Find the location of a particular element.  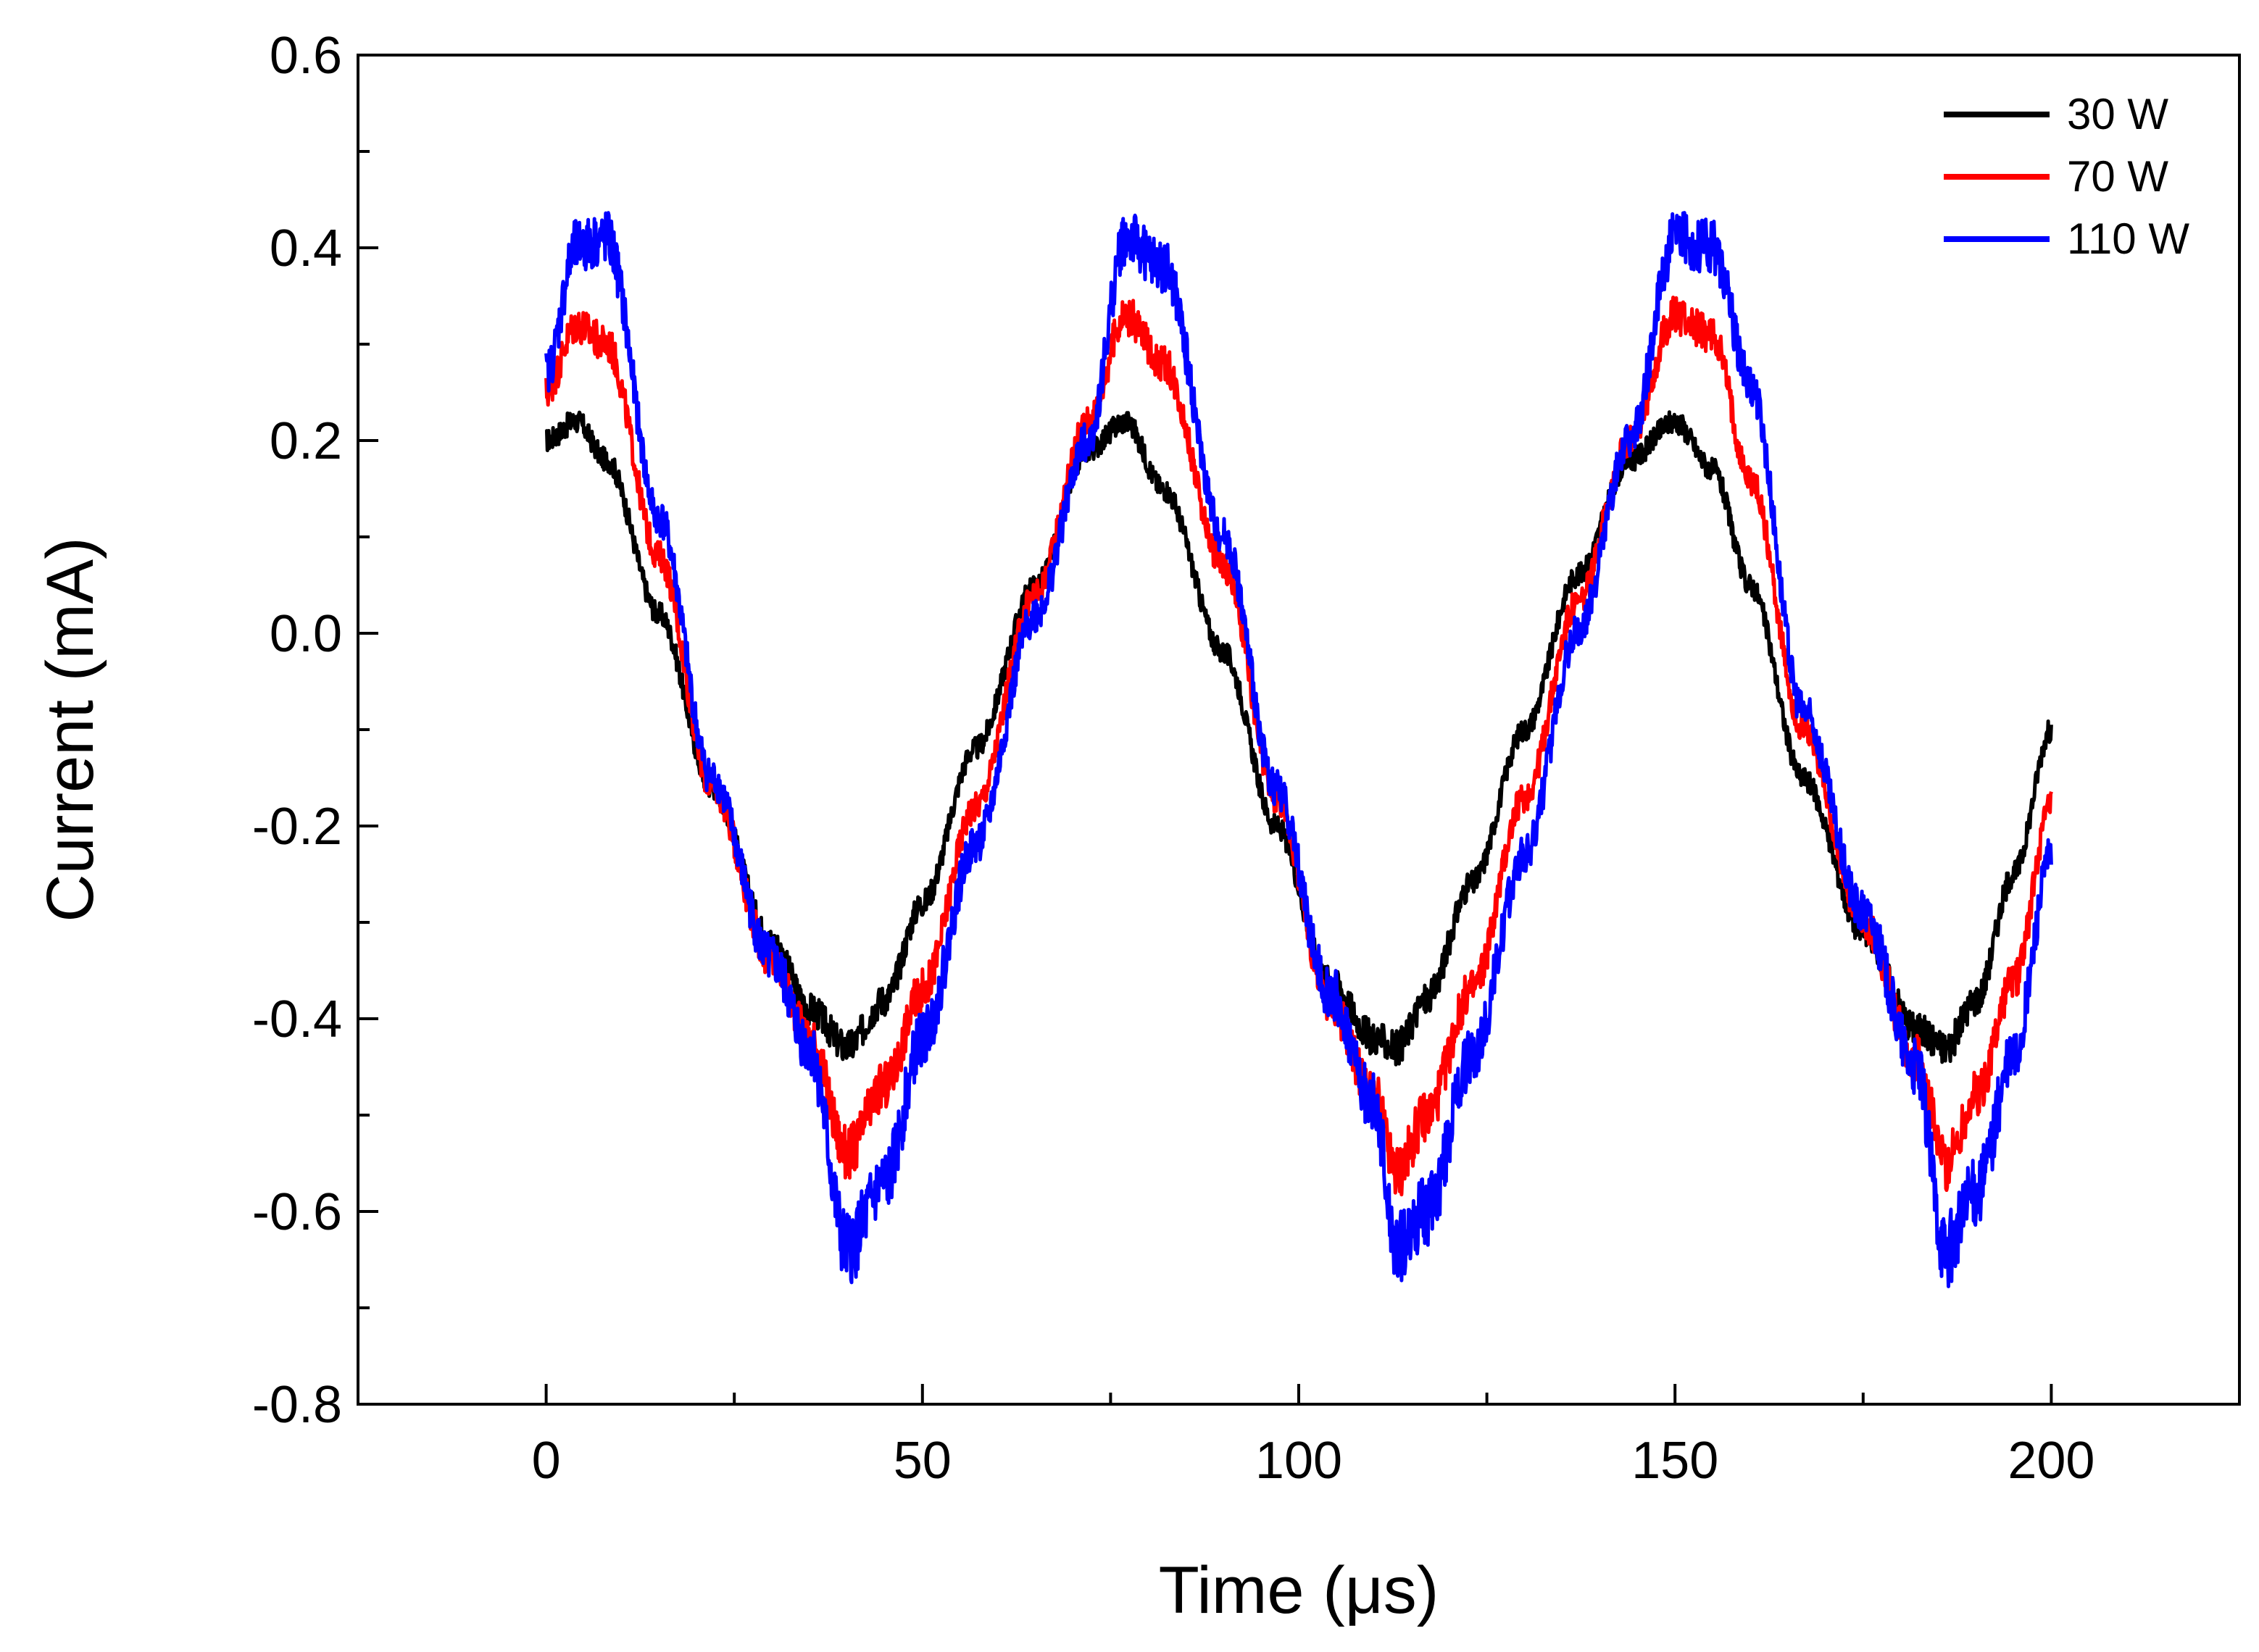

y-tick-label: 0.4 is located at coordinates (306, 249).